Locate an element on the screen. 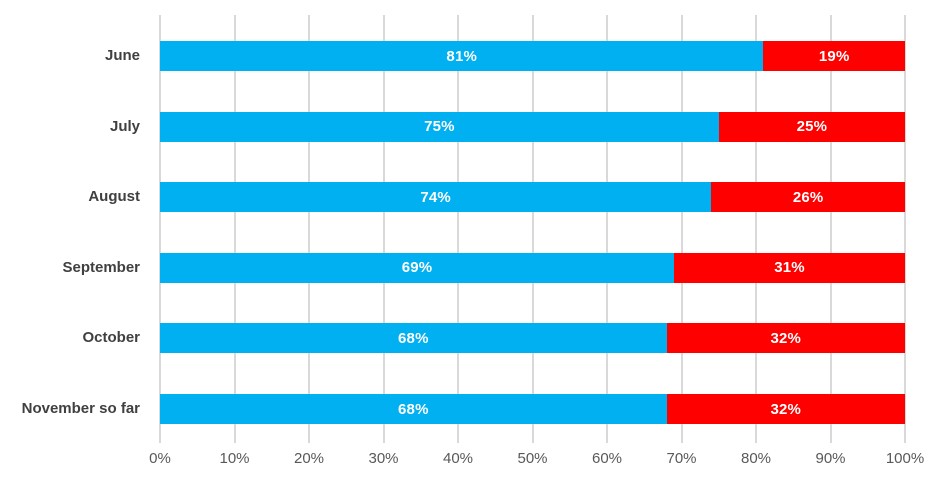 This screenshot has height=491, width=942. bar-segment-red-share-august: 26% is located at coordinates (808, 197).